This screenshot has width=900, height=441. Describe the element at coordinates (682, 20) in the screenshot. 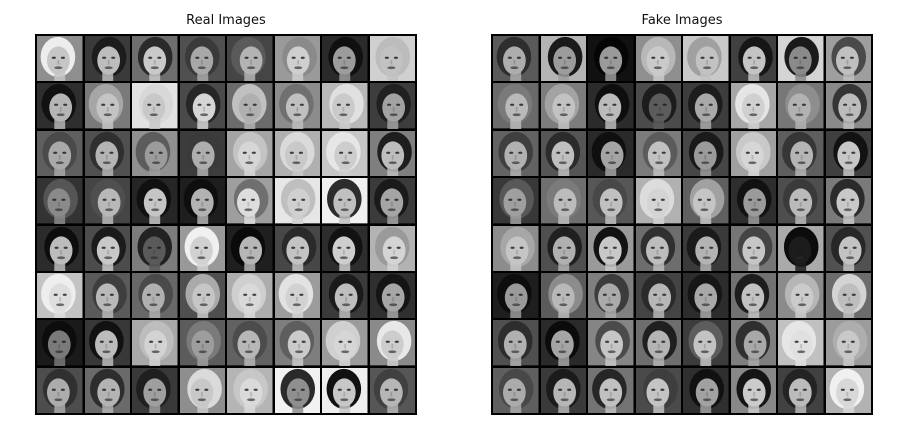

I see `fake-images-title: Fake Images` at that location.